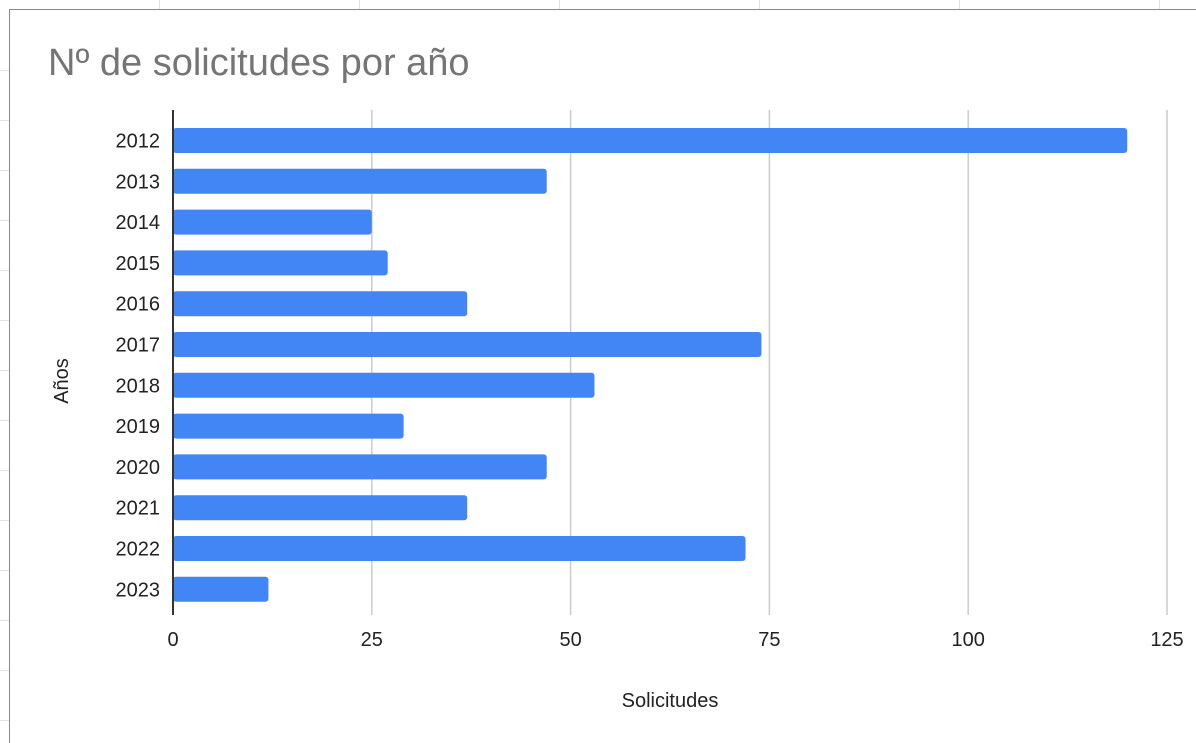  Describe the element at coordinates (1166, 640) in the screenshot. I see `x-tick-label: 125` at that location.